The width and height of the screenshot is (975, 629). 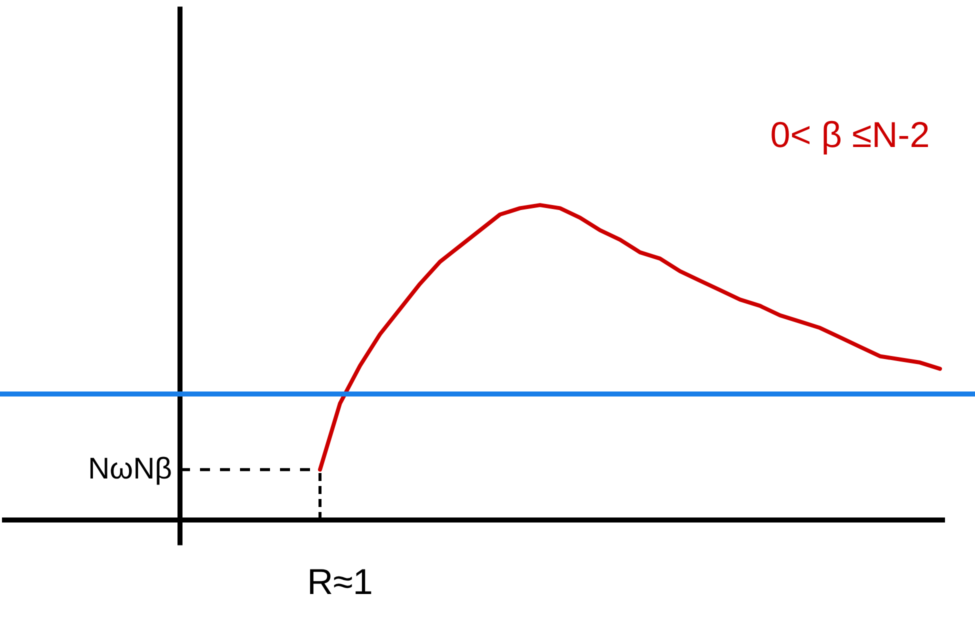 I want to click on text: R≈1, so click(x=340, y=581).